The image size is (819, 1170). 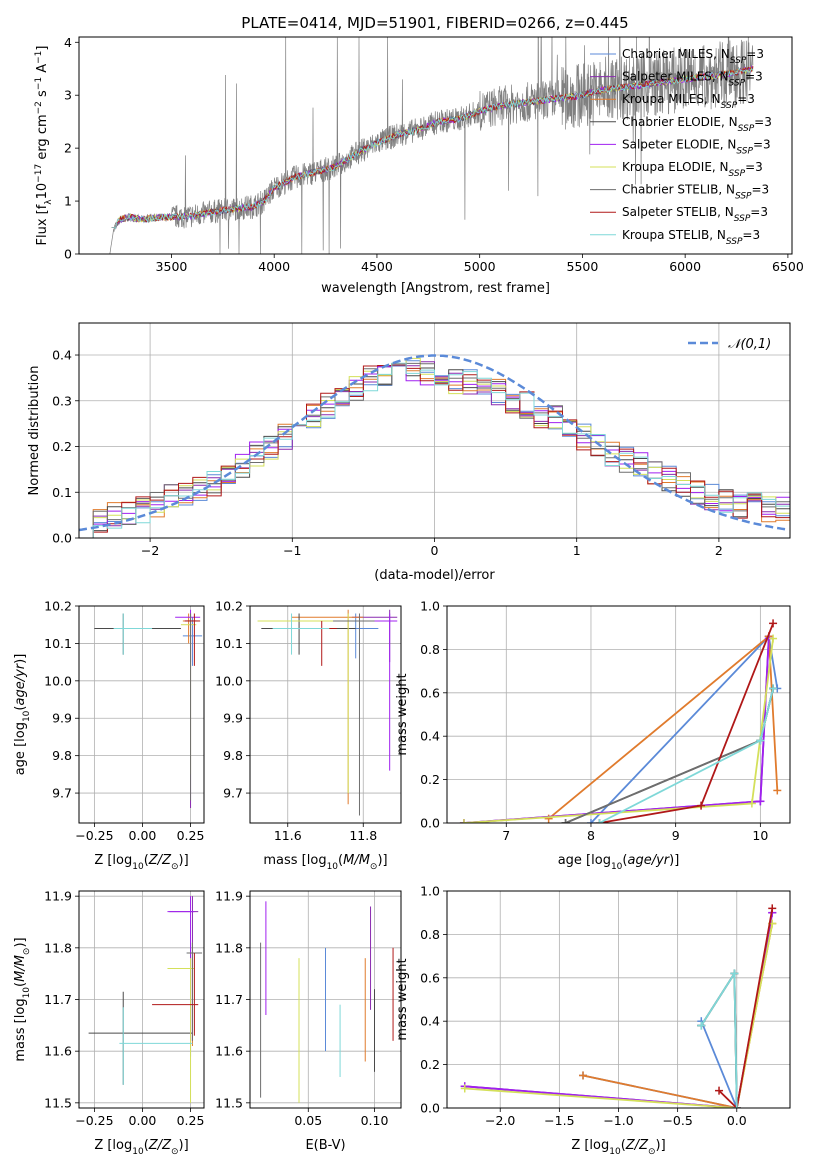 I want to click on x-axis-label: (data-model)/error, so click(x=434, y=575).